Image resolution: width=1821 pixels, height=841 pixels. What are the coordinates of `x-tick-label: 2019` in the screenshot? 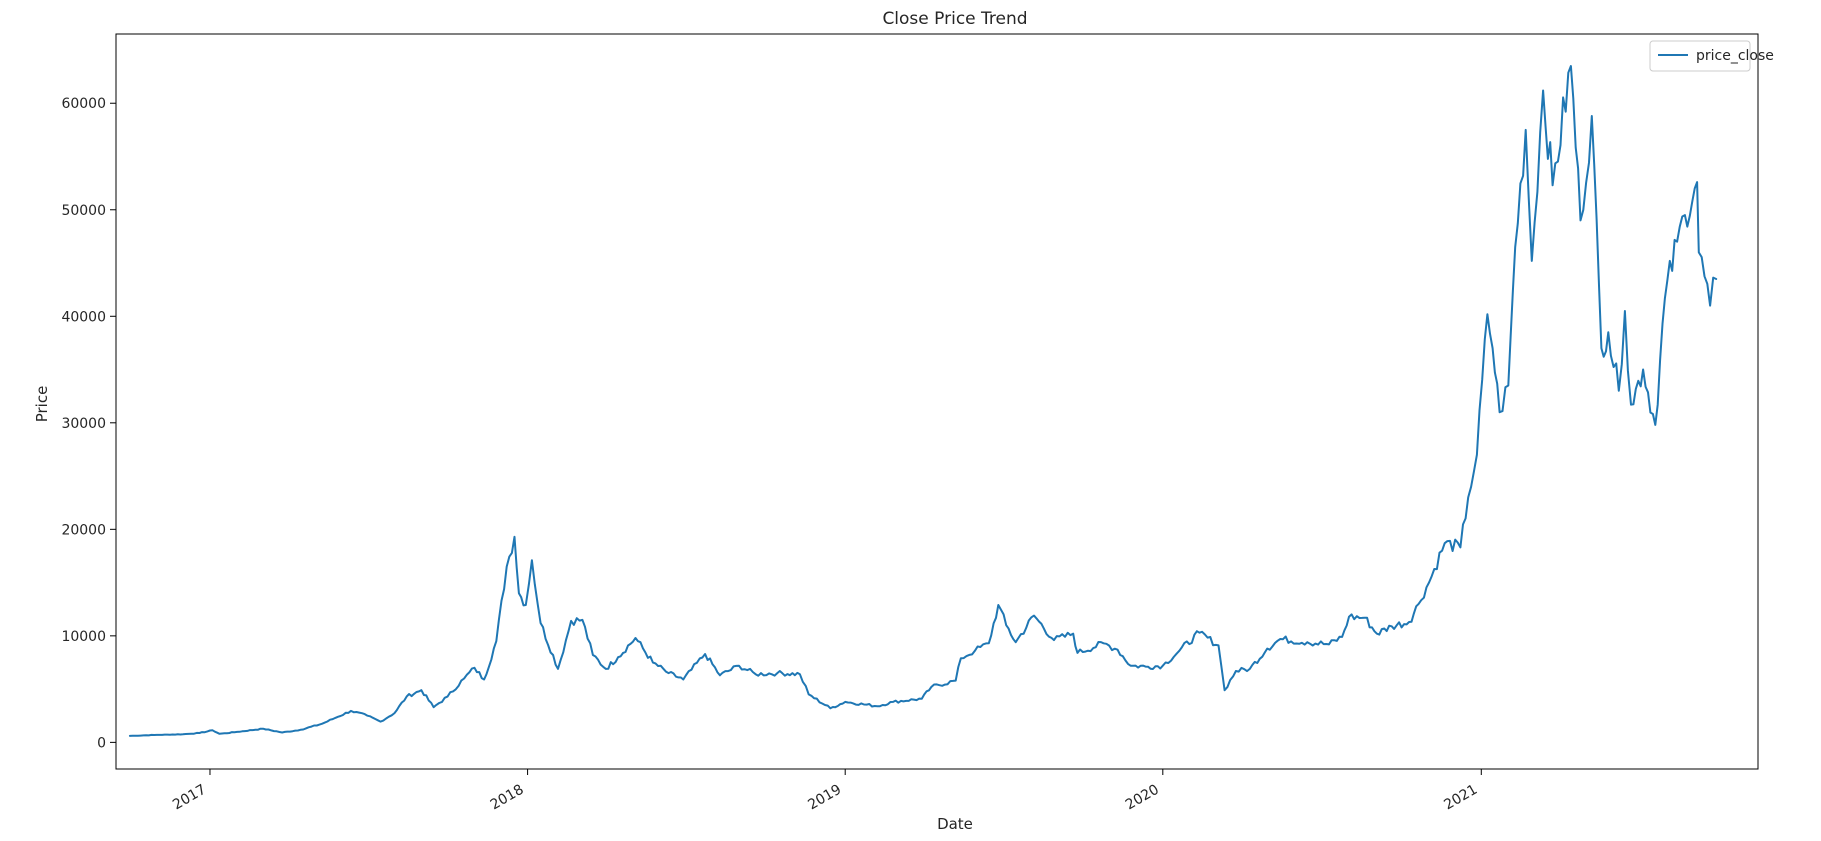 It's located at (824, 798).